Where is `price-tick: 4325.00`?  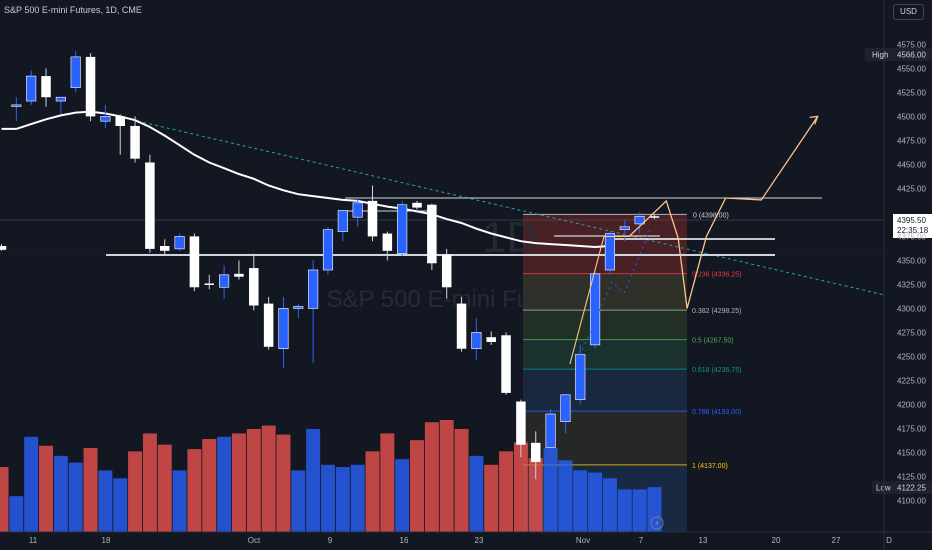
price-tick: 4325.00 is located at coordinates (911, 284).